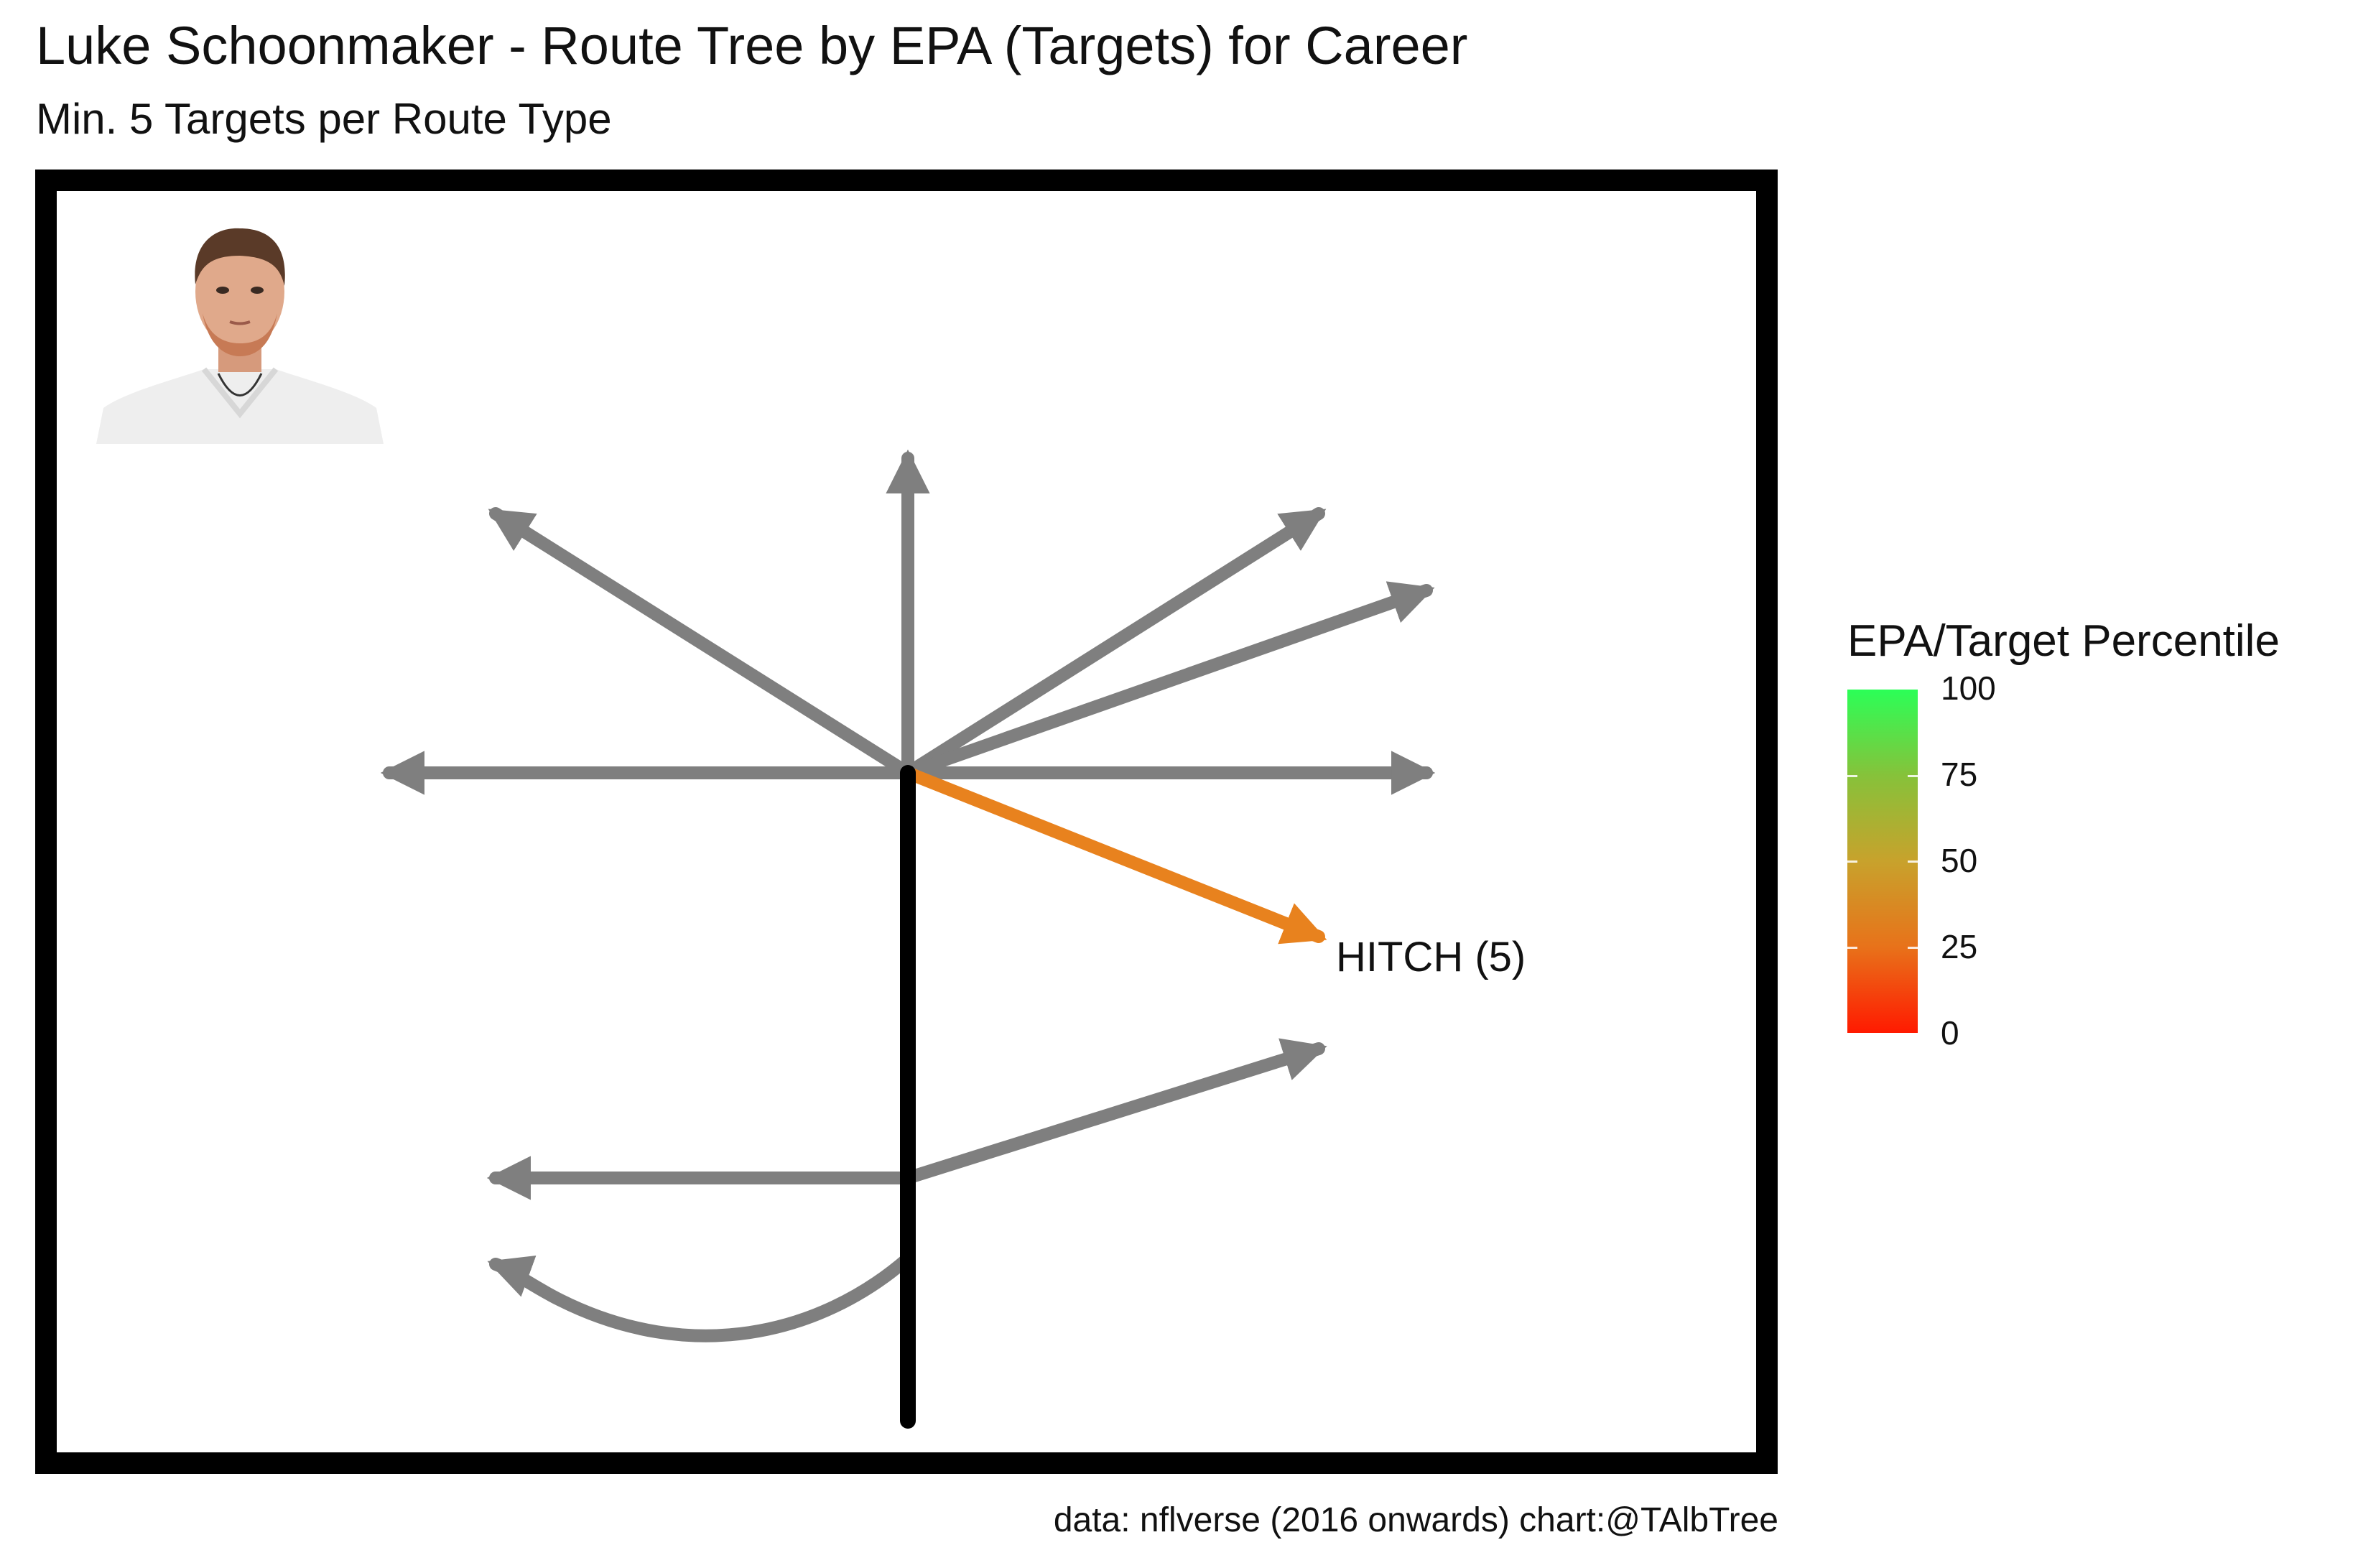 The image size is (2353, 1568). Describe the element at coordinates (1950, 1033) in the screenshot. I see `legend-label-0: 0` at that location.